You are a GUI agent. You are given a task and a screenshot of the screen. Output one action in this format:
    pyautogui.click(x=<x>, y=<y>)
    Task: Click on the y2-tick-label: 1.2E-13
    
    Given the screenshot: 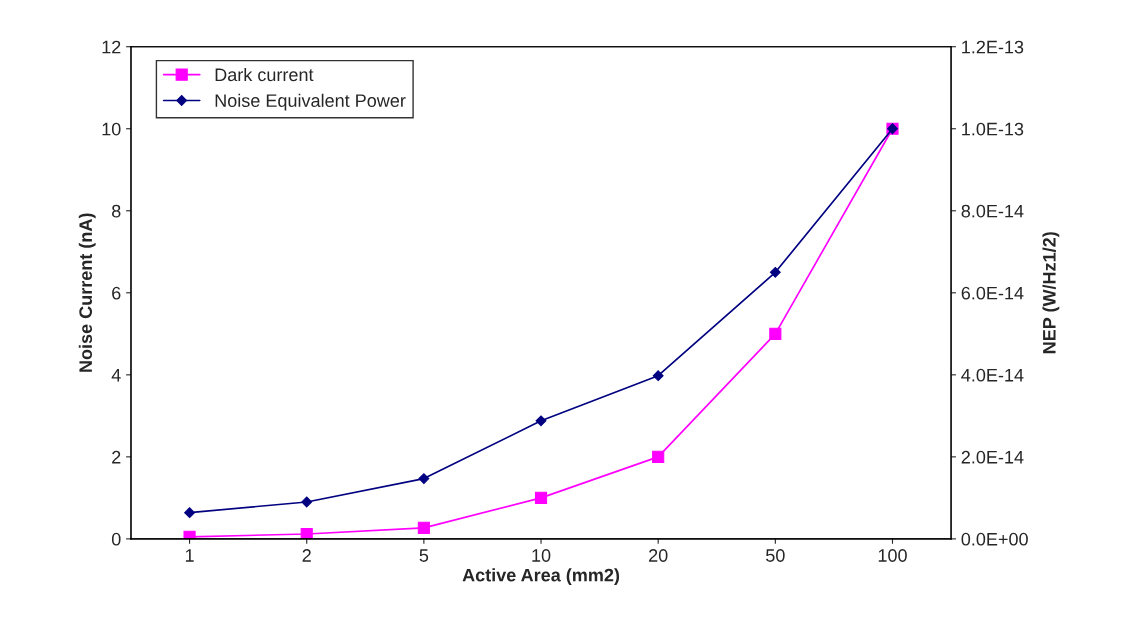 What is the action you would take?
    pyautogui.click(x=993, y=47)
    